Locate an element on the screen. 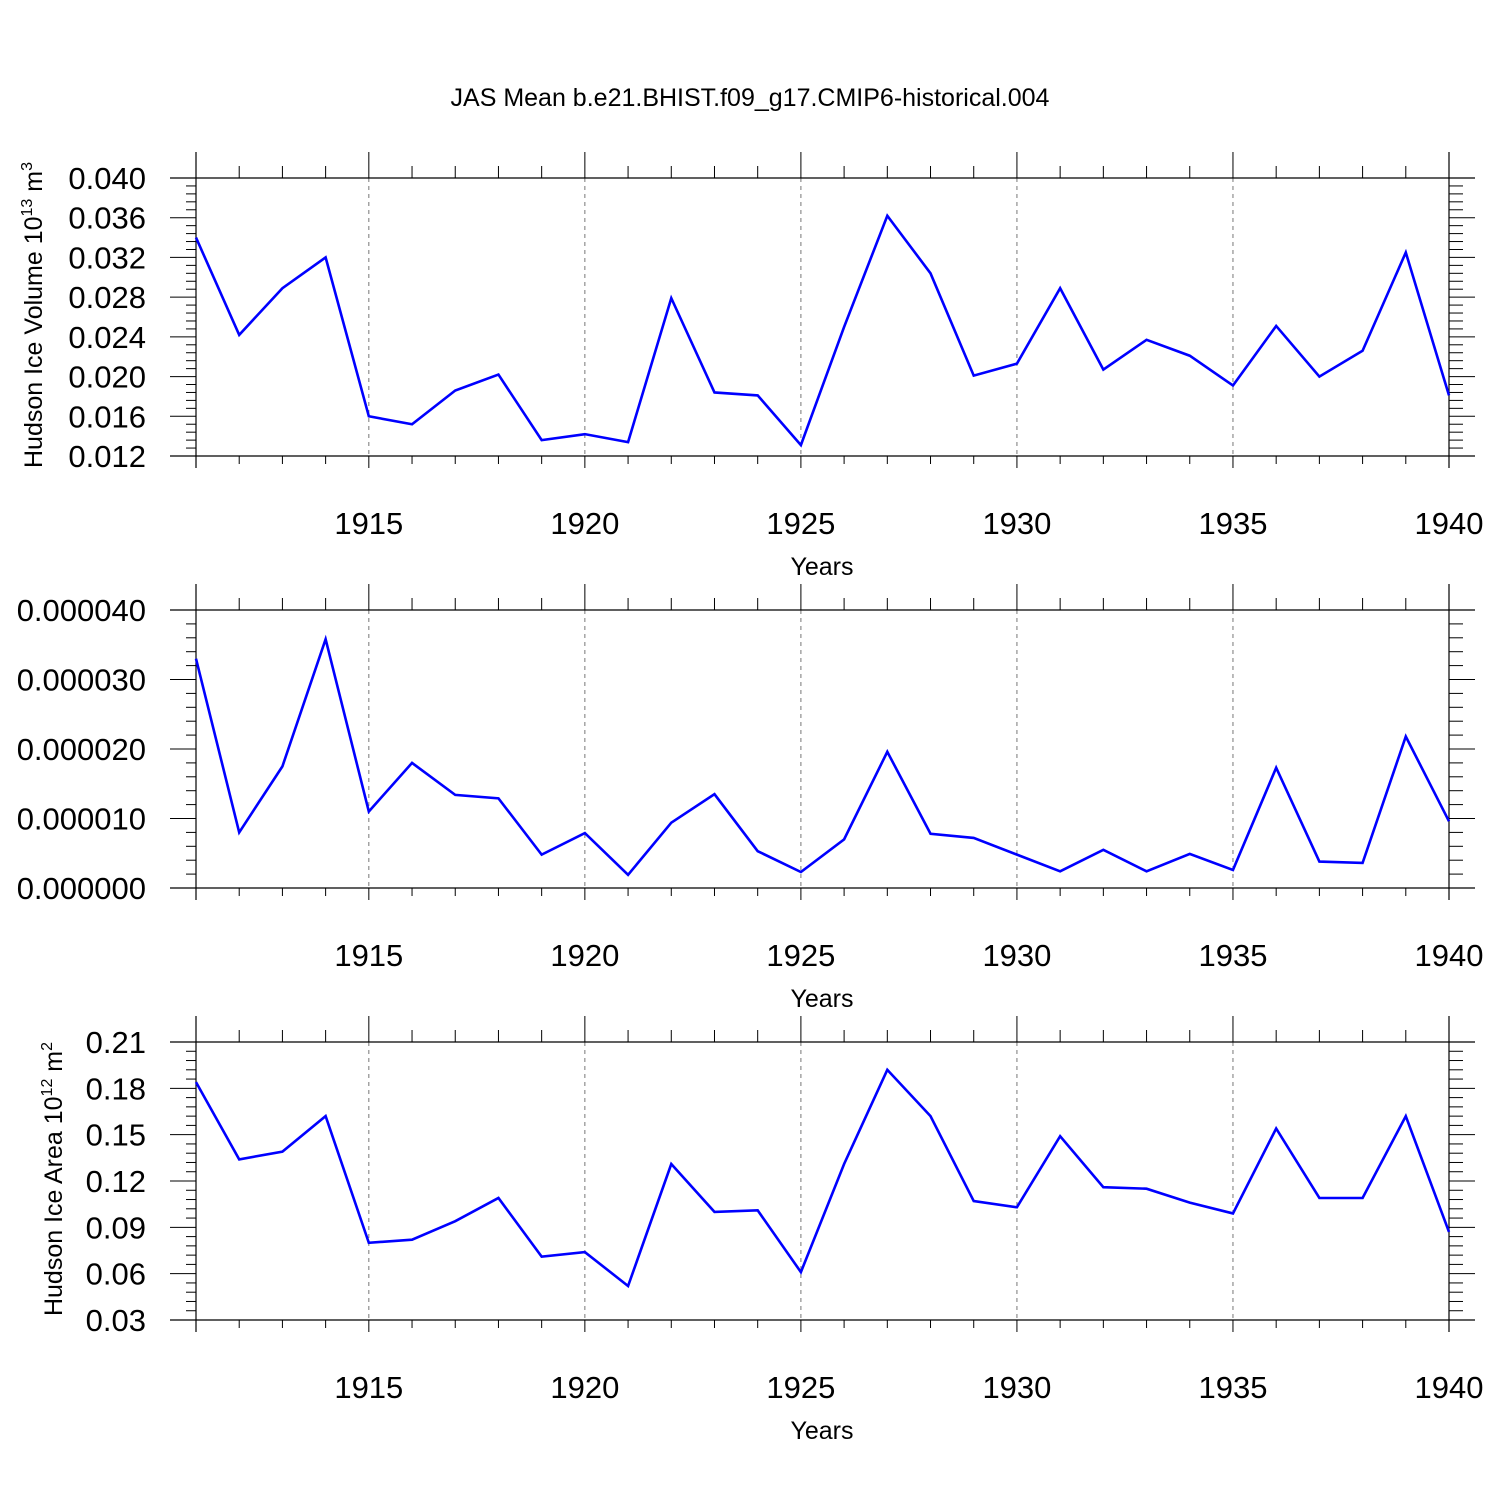 The image size is (1500, 1500). y-tick-label: 0.18 is located at coordinates (116, 1088).